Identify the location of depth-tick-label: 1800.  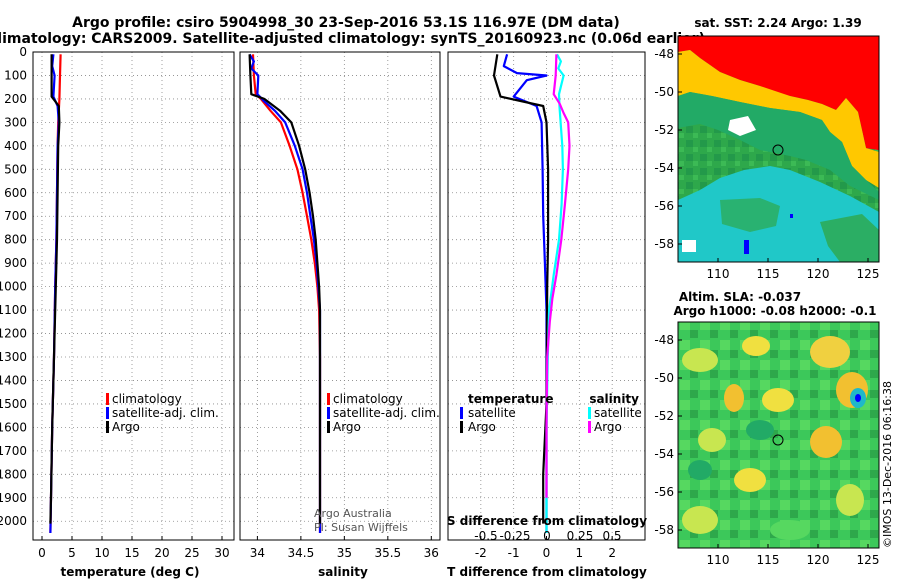
(13, 474).